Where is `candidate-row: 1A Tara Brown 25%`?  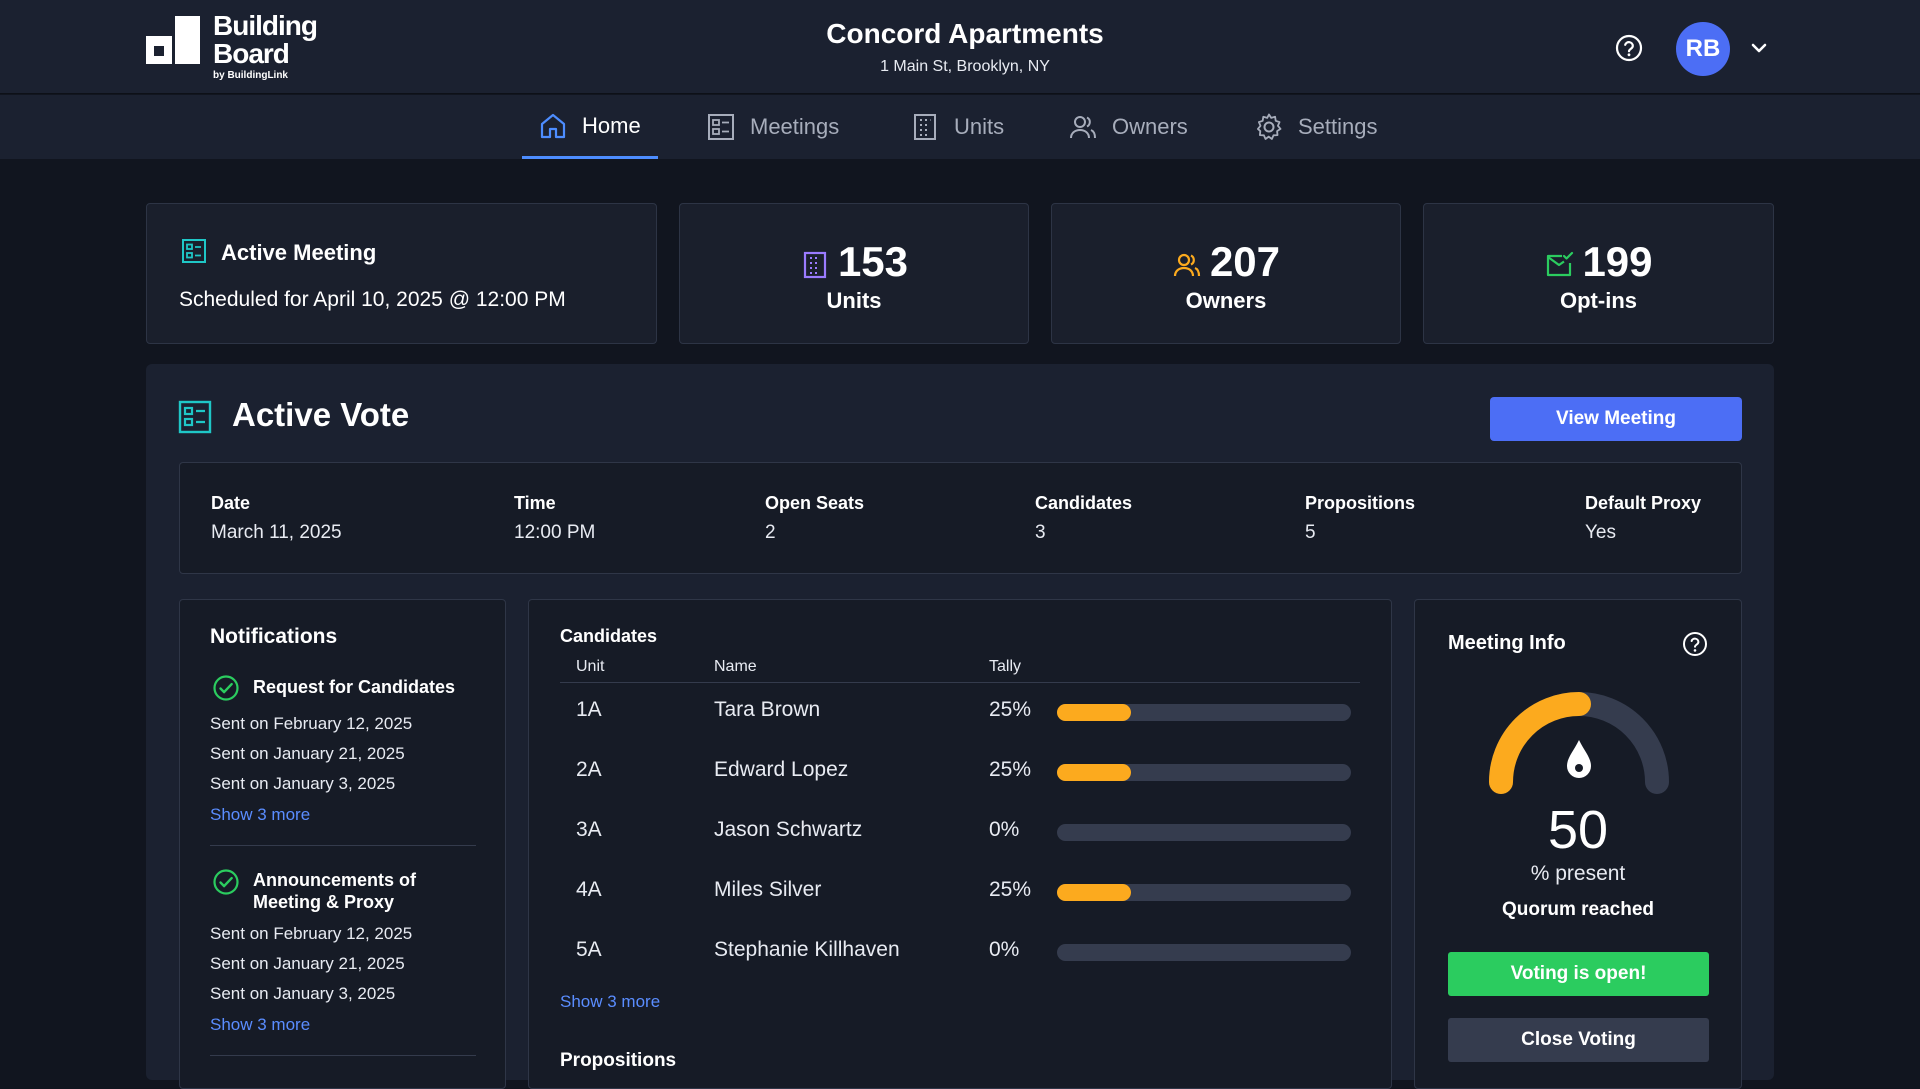
candidate-row: 1A Tara Brown 25% is located at coordinates (960, 726).